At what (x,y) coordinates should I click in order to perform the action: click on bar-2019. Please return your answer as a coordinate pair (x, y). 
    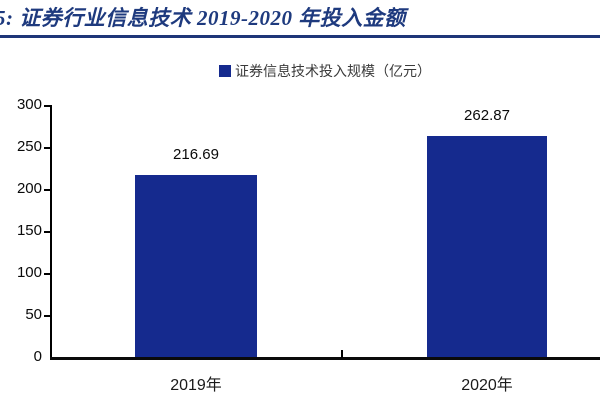
    Looking at the image, I should click on (196, 266).